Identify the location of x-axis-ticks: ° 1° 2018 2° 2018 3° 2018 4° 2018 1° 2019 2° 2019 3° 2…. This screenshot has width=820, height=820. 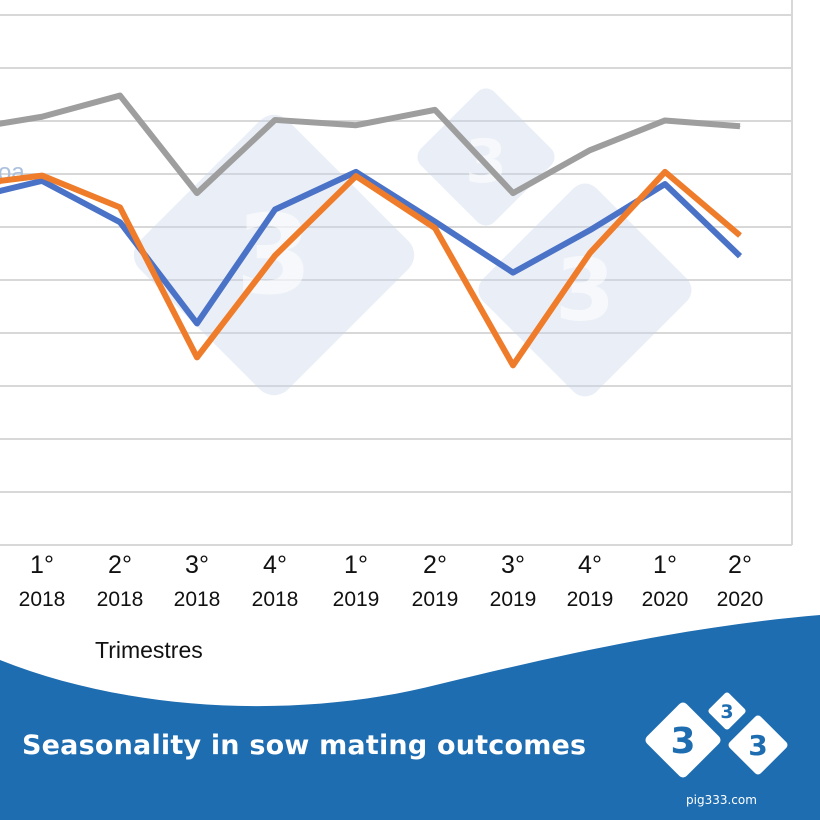
(381, 581).